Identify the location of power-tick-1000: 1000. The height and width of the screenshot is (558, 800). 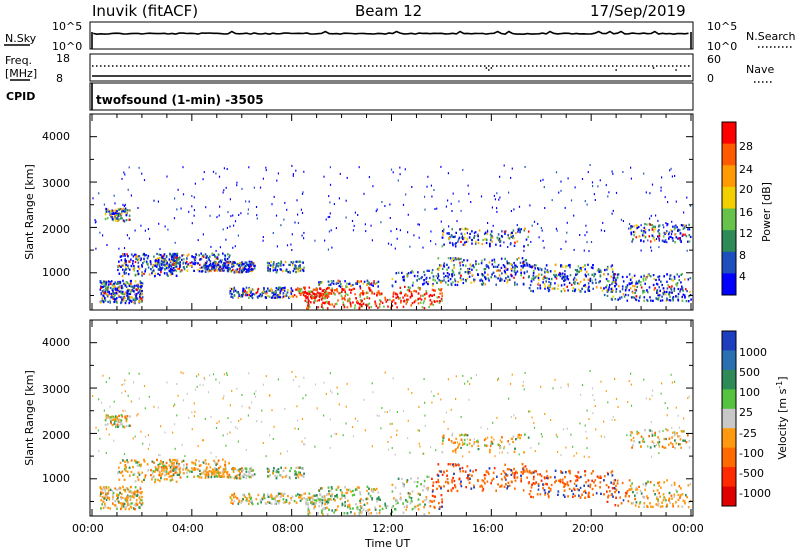
(56, 272).